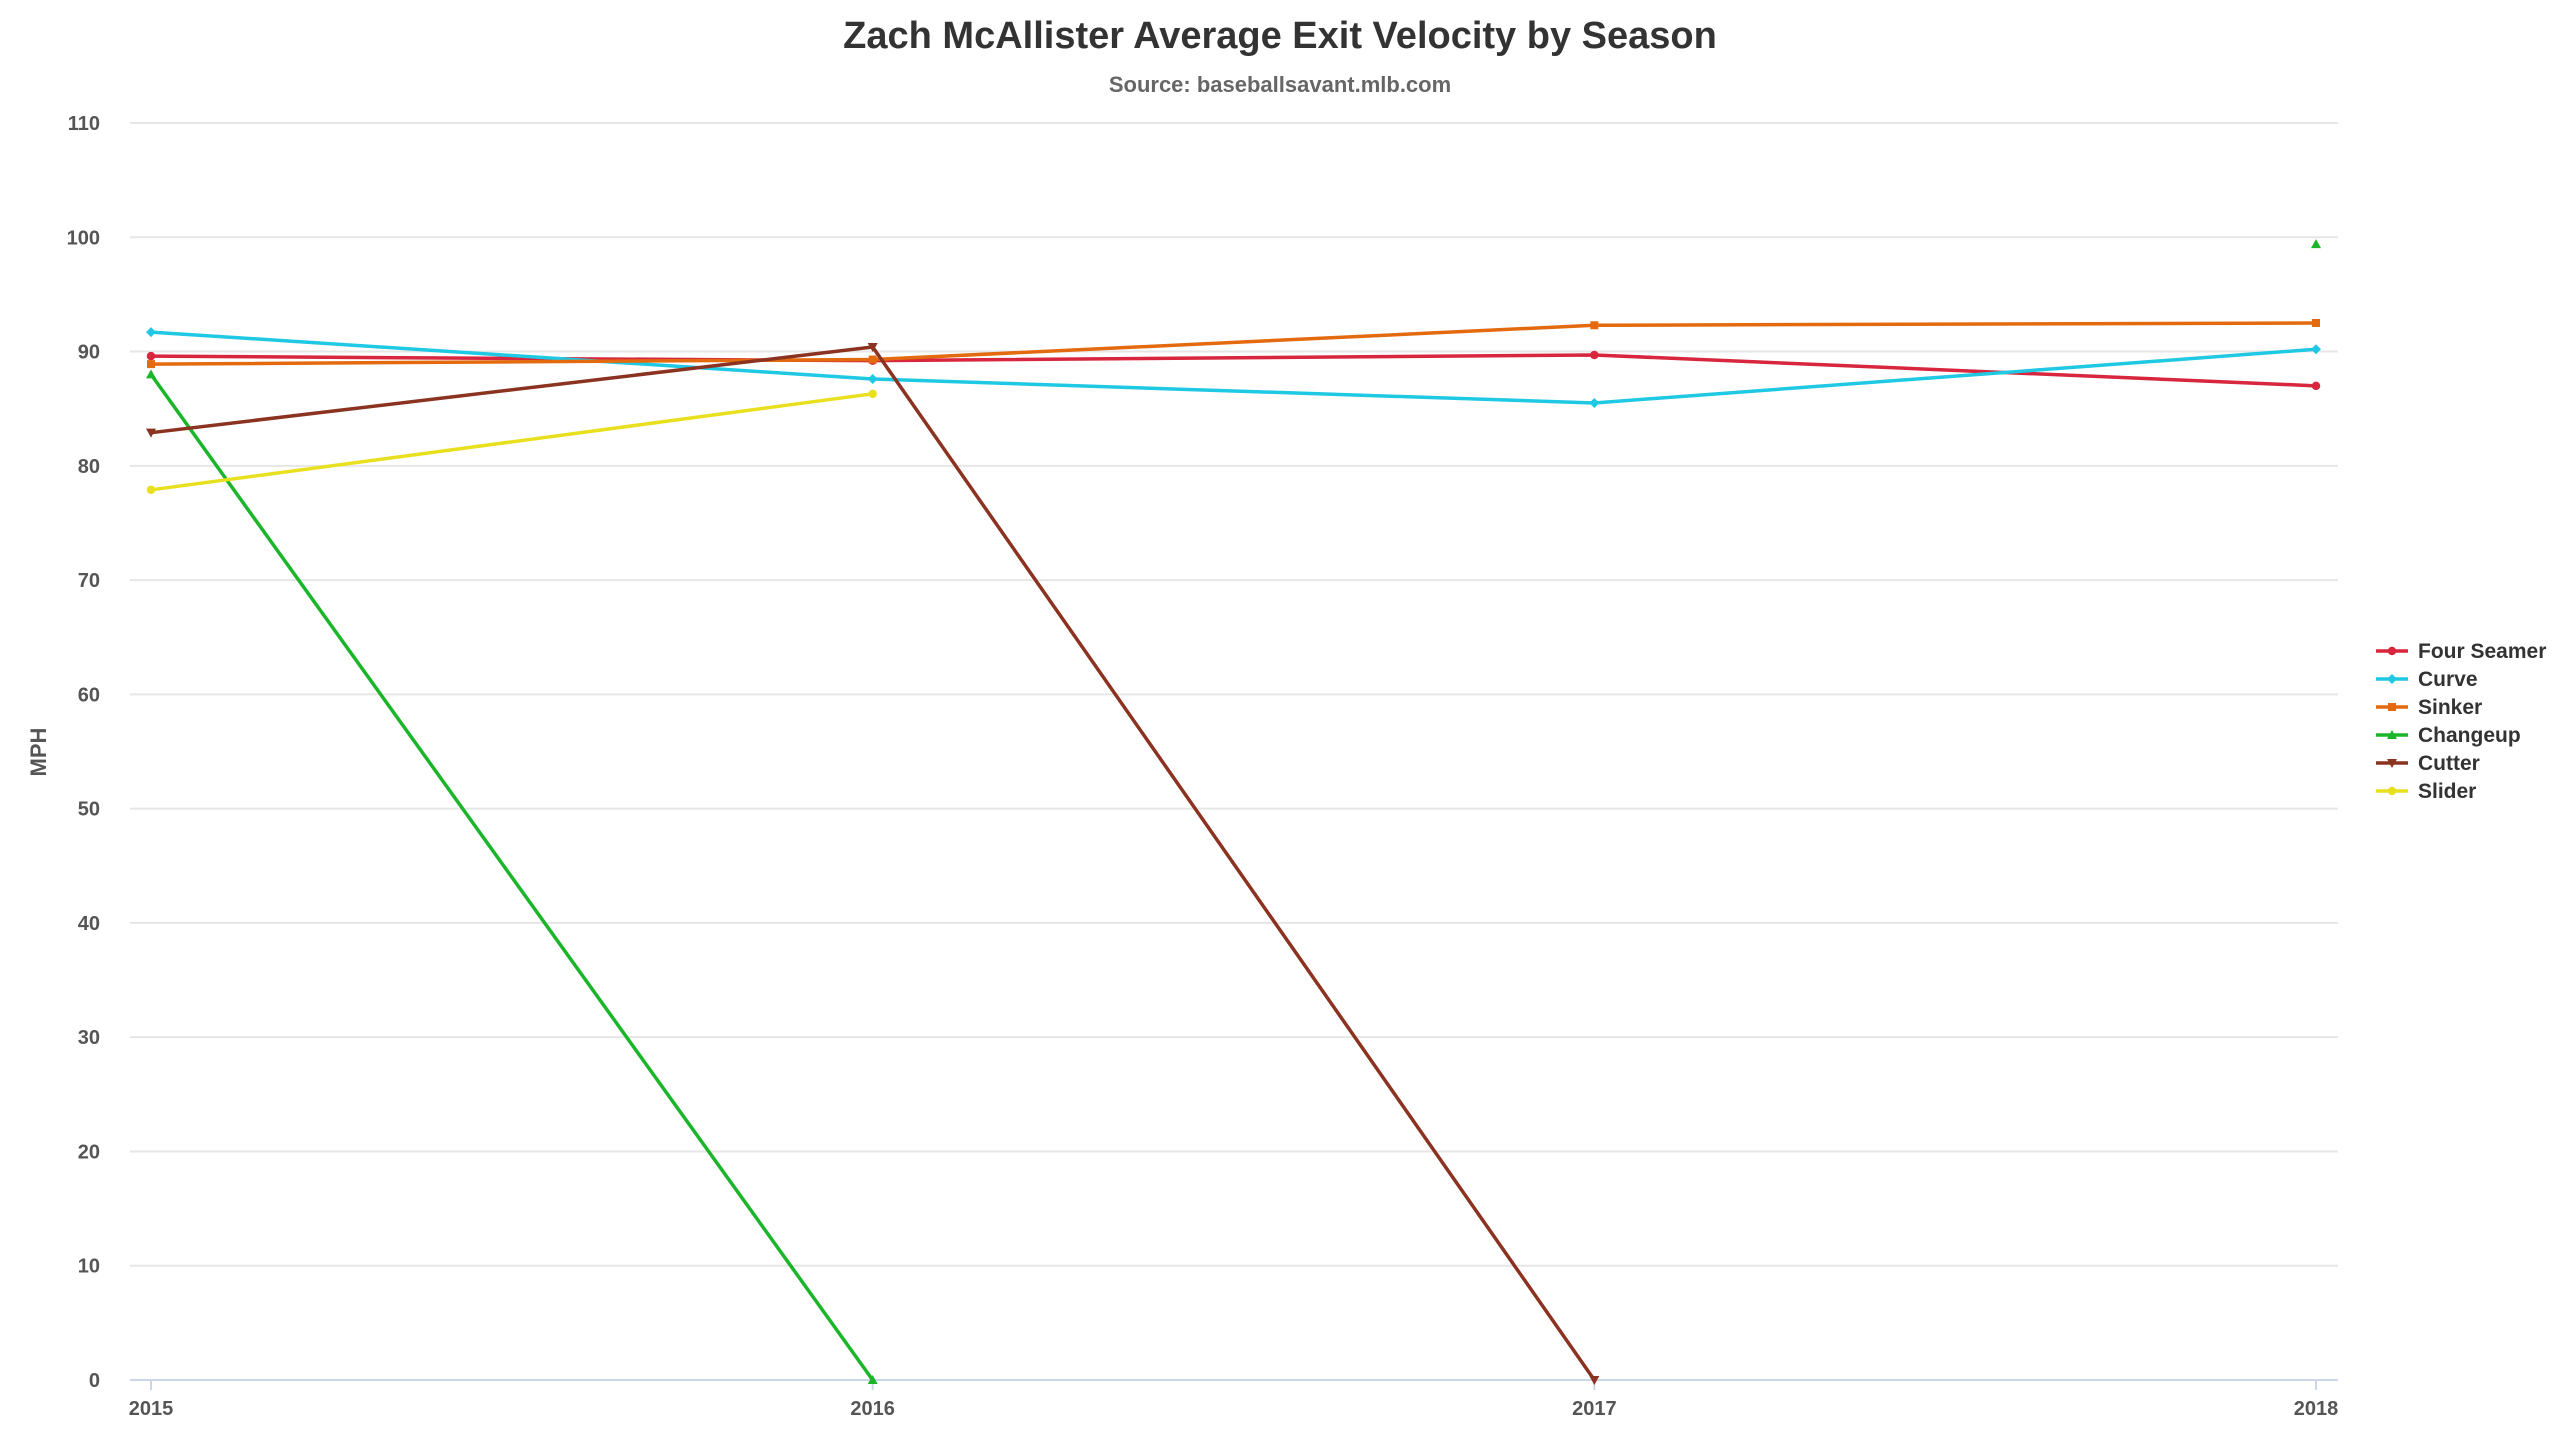 The width and height of the screenshot is (2560, 1440). What do you see at coordinates (1594, 1409) in the screenshot?
I see `x-tick-label: 2017` at bounding box center [1594, 1409].